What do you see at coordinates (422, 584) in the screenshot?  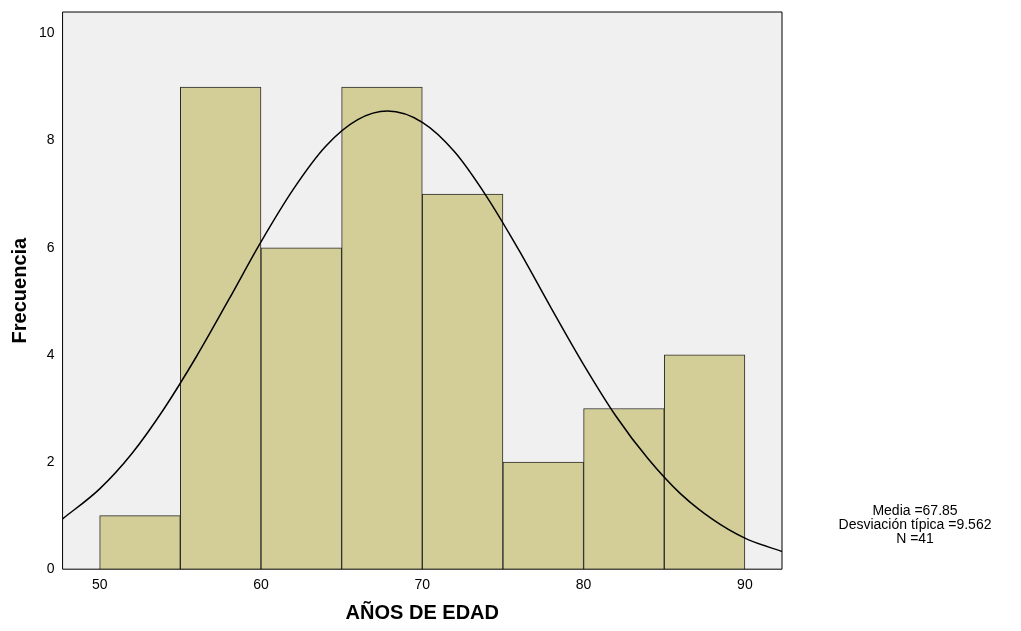 I see `x-tick-label: 70` at bounding box center [422, 584].